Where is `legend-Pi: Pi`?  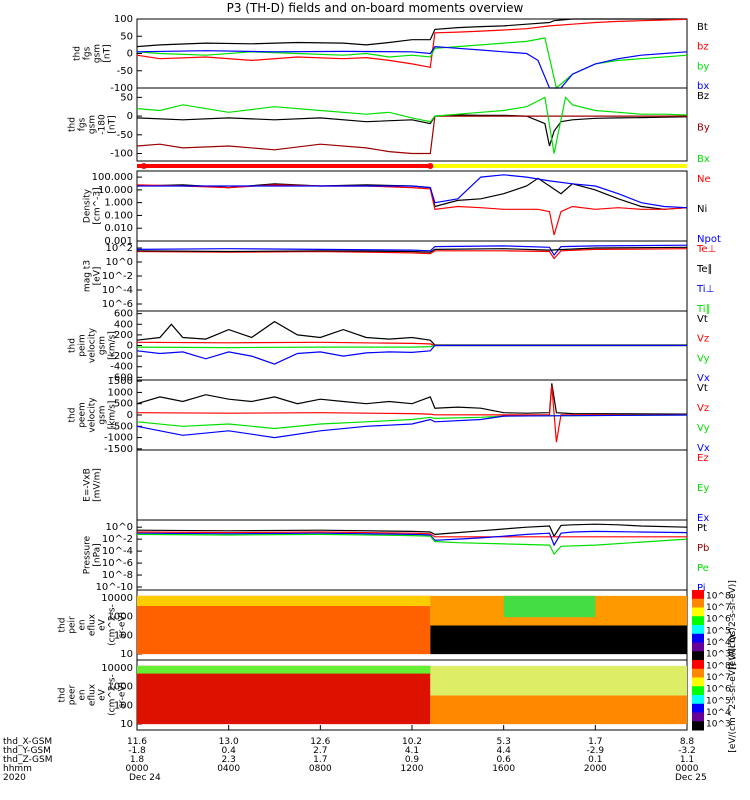 legend-Pi: Pi is located at coordinates (701, 588).